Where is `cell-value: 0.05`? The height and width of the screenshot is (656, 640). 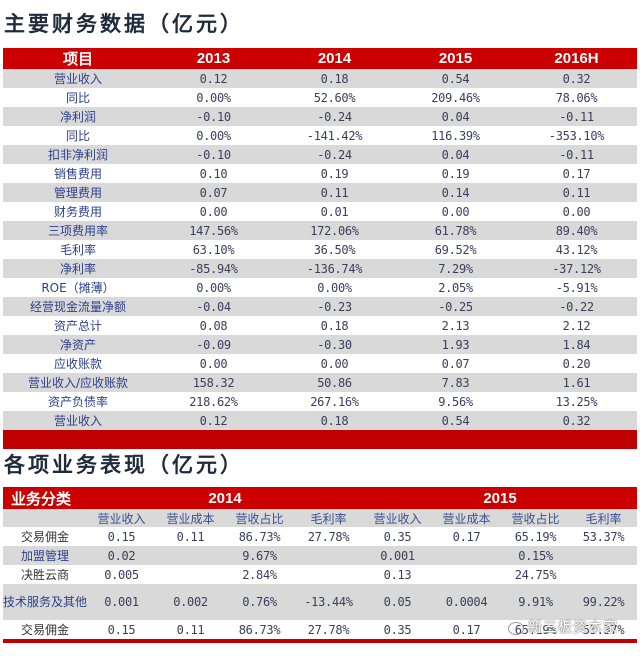 cell-value: 0.05 is located at coordinates (397, 602).